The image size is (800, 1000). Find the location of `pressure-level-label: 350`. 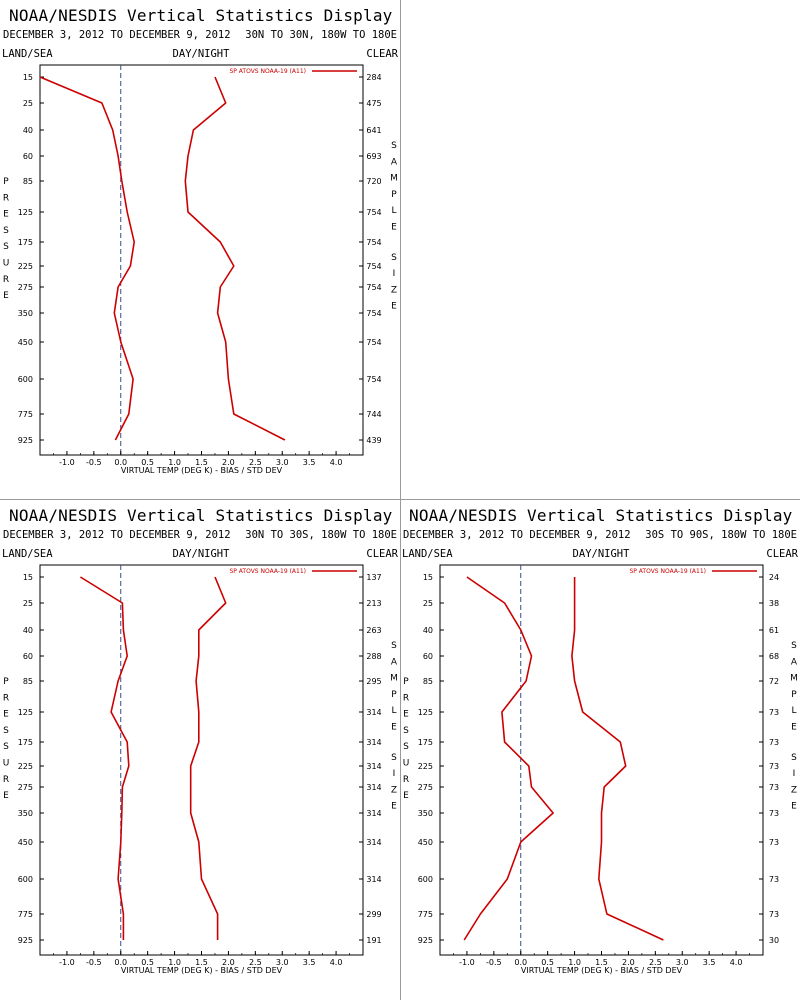

pressure-level-label: 350 is located at coordinates (425, 813).